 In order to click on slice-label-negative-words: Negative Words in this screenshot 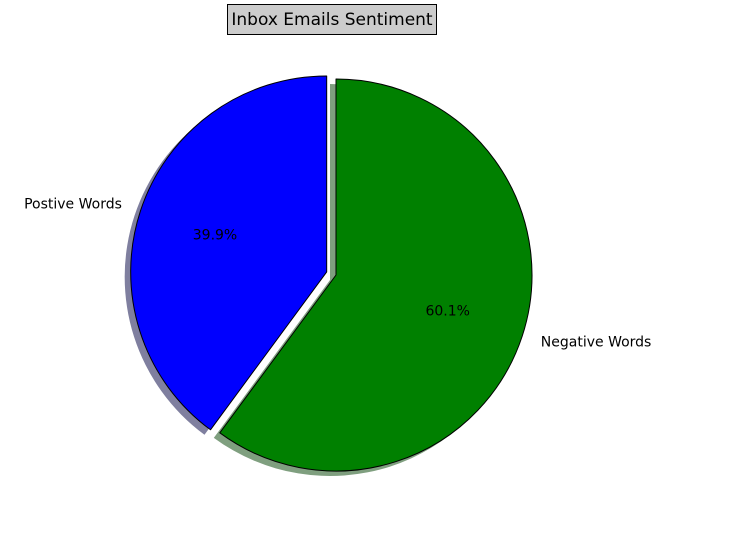, I will do `click(596, 342)`.